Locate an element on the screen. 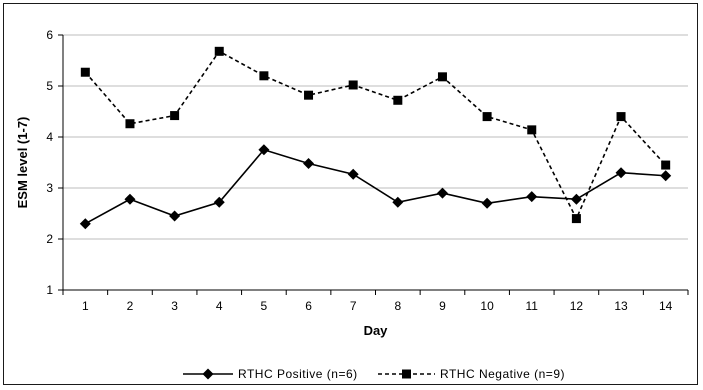 The width and height of the screenshot is (703, 390). x-tick-label-9: 9 is located at coordinates (442, 306).